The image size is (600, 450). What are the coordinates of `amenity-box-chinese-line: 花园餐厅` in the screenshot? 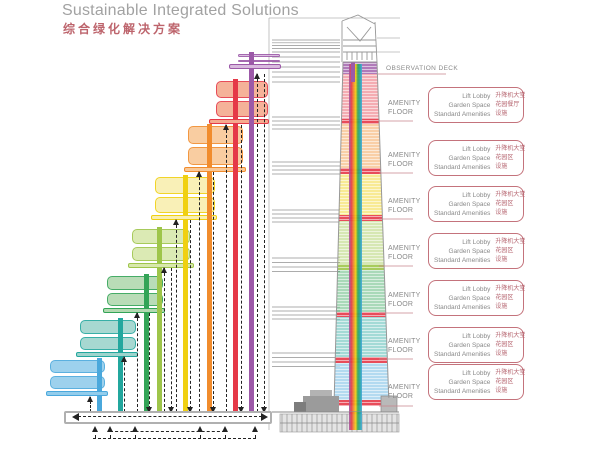 It's located at (507, 104).